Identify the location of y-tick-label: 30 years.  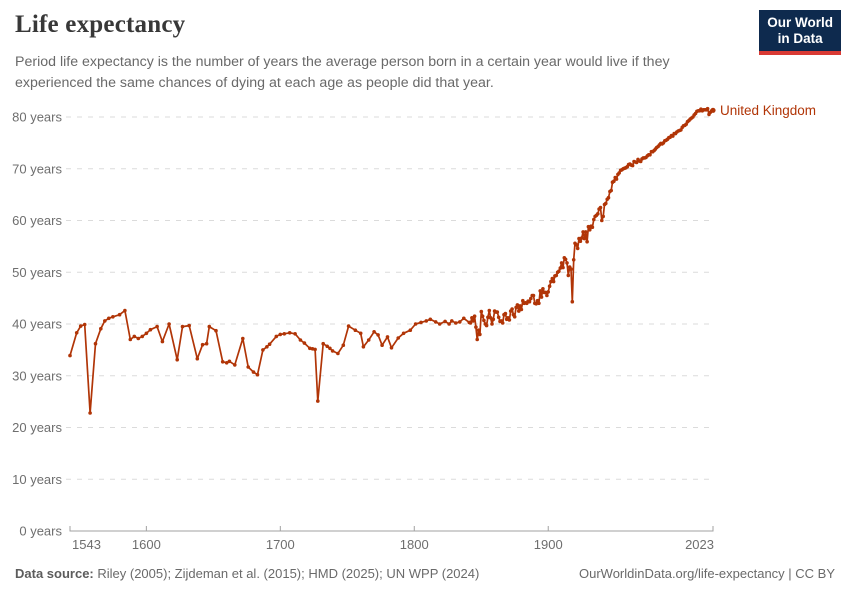
(37, 375).